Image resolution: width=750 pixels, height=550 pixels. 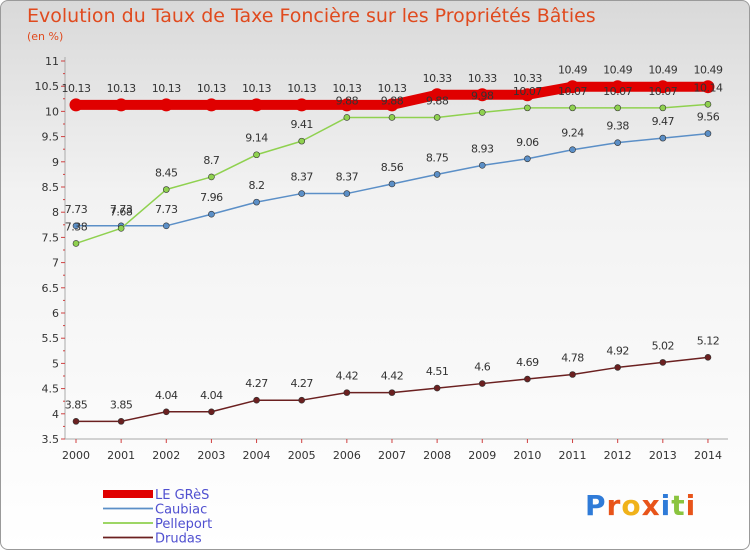 What do you see at coordinates (663, 121) in the screenshot?
I see `data-label: 9.47` at bounding box center [663, 121].